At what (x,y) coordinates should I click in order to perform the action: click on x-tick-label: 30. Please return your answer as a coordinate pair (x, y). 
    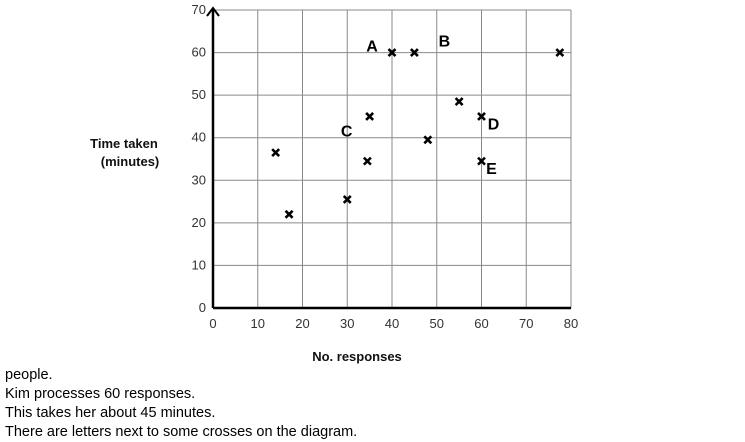
    Looking at the image, I should click on (347, 323).